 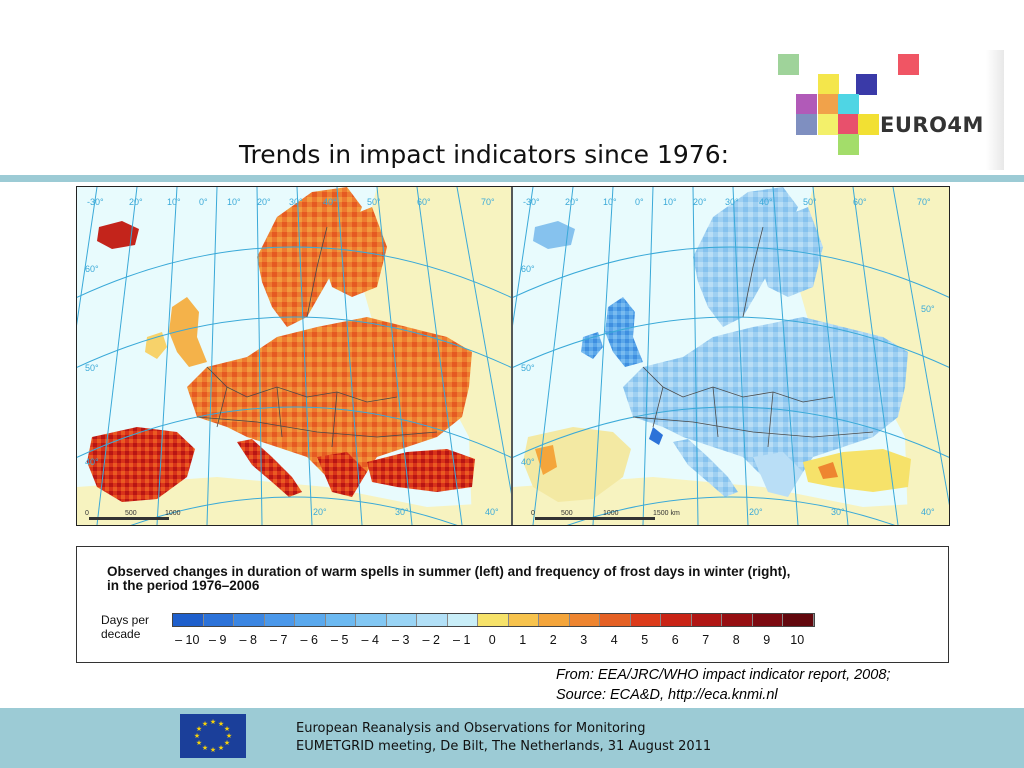 What do you see at coordinates (928, 512) in the screenshot?
I see `bottom-label: 40°` at bounding box center [928, 512].